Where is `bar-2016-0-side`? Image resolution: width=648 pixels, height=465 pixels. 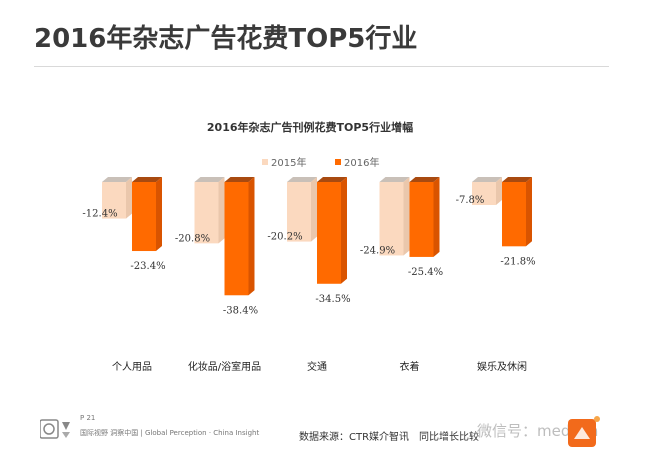
bar-2016-0-side is located at coordinates (159, 214).